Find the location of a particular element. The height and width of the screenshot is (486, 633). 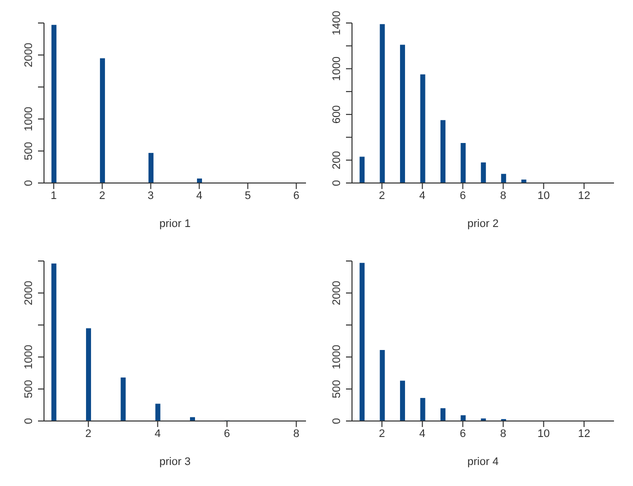

x-tick-label: 1 is located at coordinates (53, 196).